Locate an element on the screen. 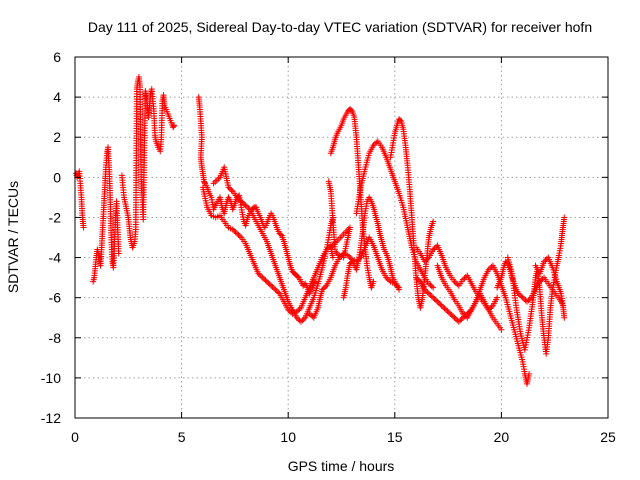 The width and height of the screenshot is (640, 480). y-tick-label: -2 is located at coordinates (55, 217).